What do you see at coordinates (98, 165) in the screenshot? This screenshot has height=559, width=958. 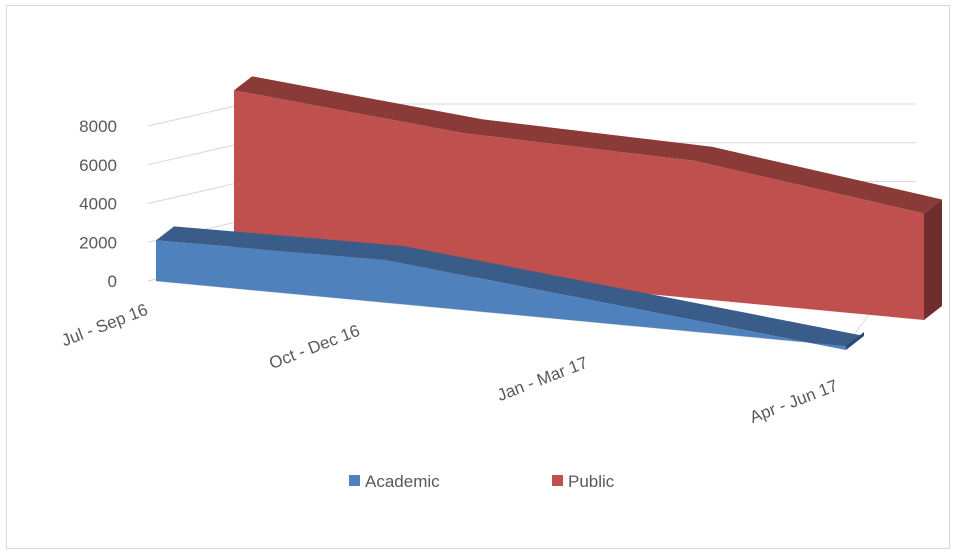 I see `y-tick-label: 6000` at bounding box center [98, 165].